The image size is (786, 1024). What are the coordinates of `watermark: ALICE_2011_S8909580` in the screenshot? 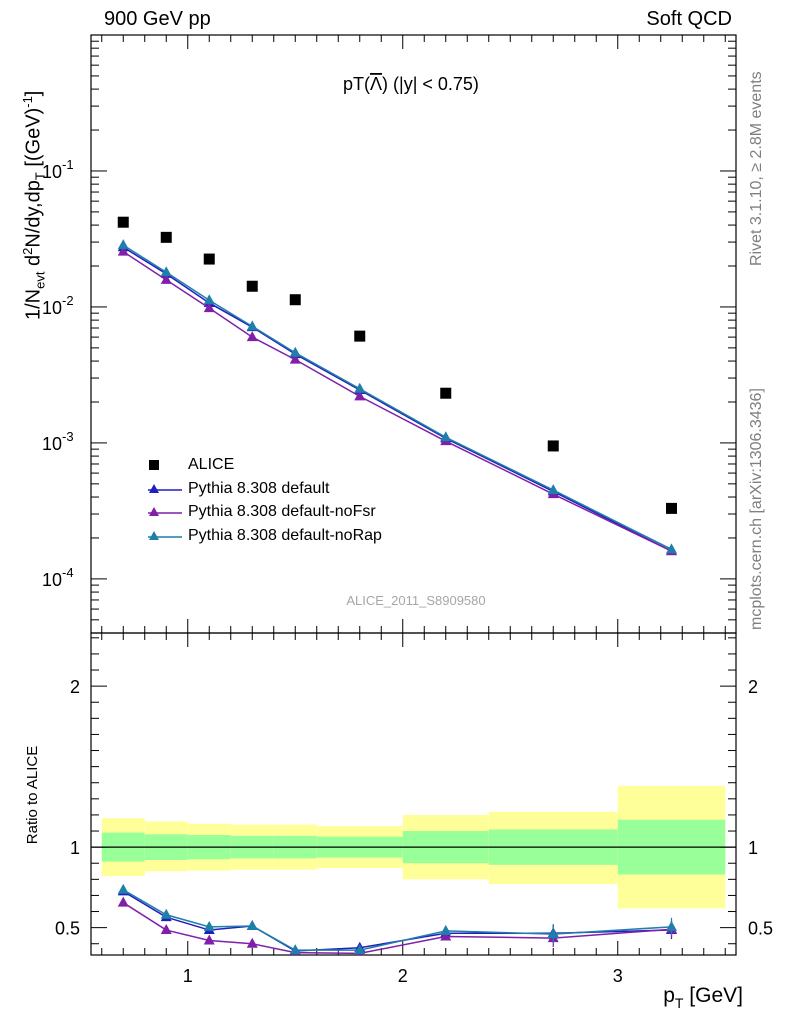 It's located at (415, 600).